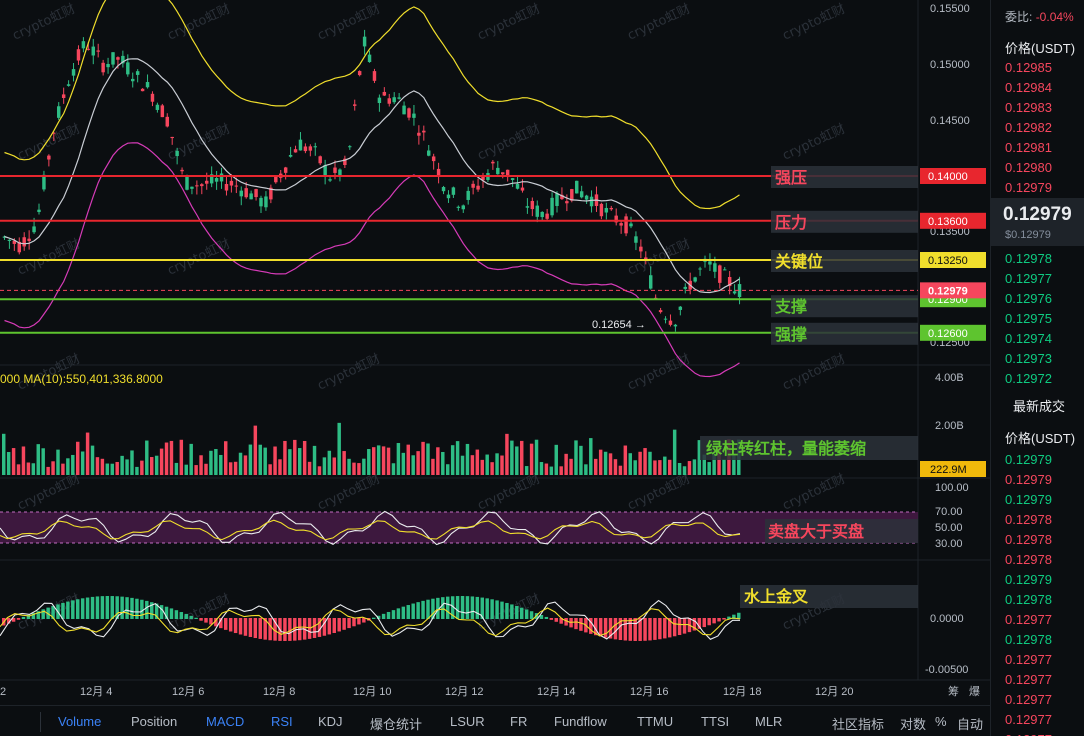 This screenshot has width=1084, height=736. Describe the element at coordinates (715, 721) in the screenshot. I see `tab-ttsi: TTSI` at that location.